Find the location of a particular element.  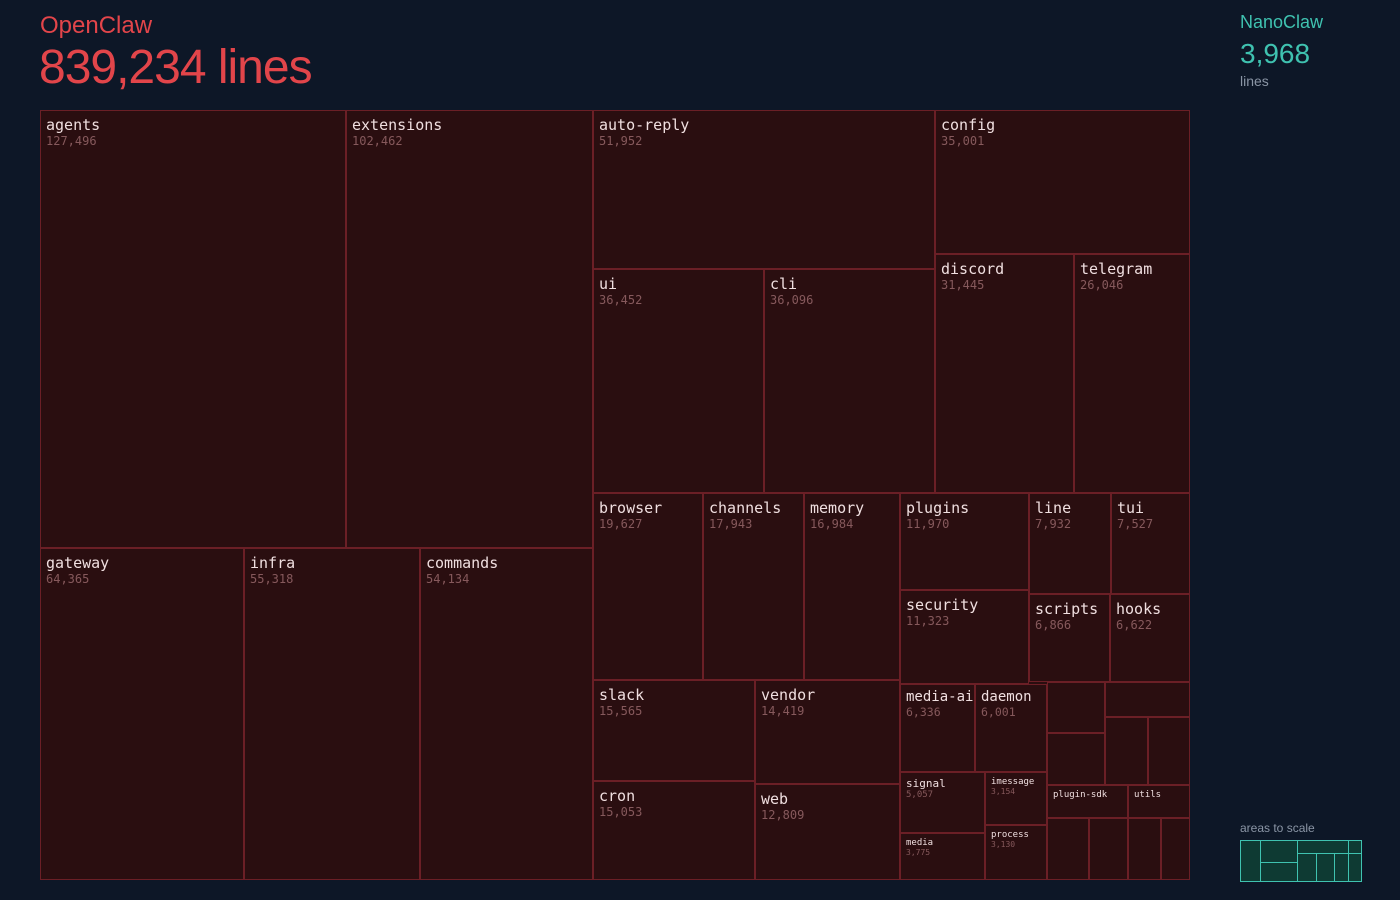

cell-value: 11,970 is located at coordinates (928, 524).